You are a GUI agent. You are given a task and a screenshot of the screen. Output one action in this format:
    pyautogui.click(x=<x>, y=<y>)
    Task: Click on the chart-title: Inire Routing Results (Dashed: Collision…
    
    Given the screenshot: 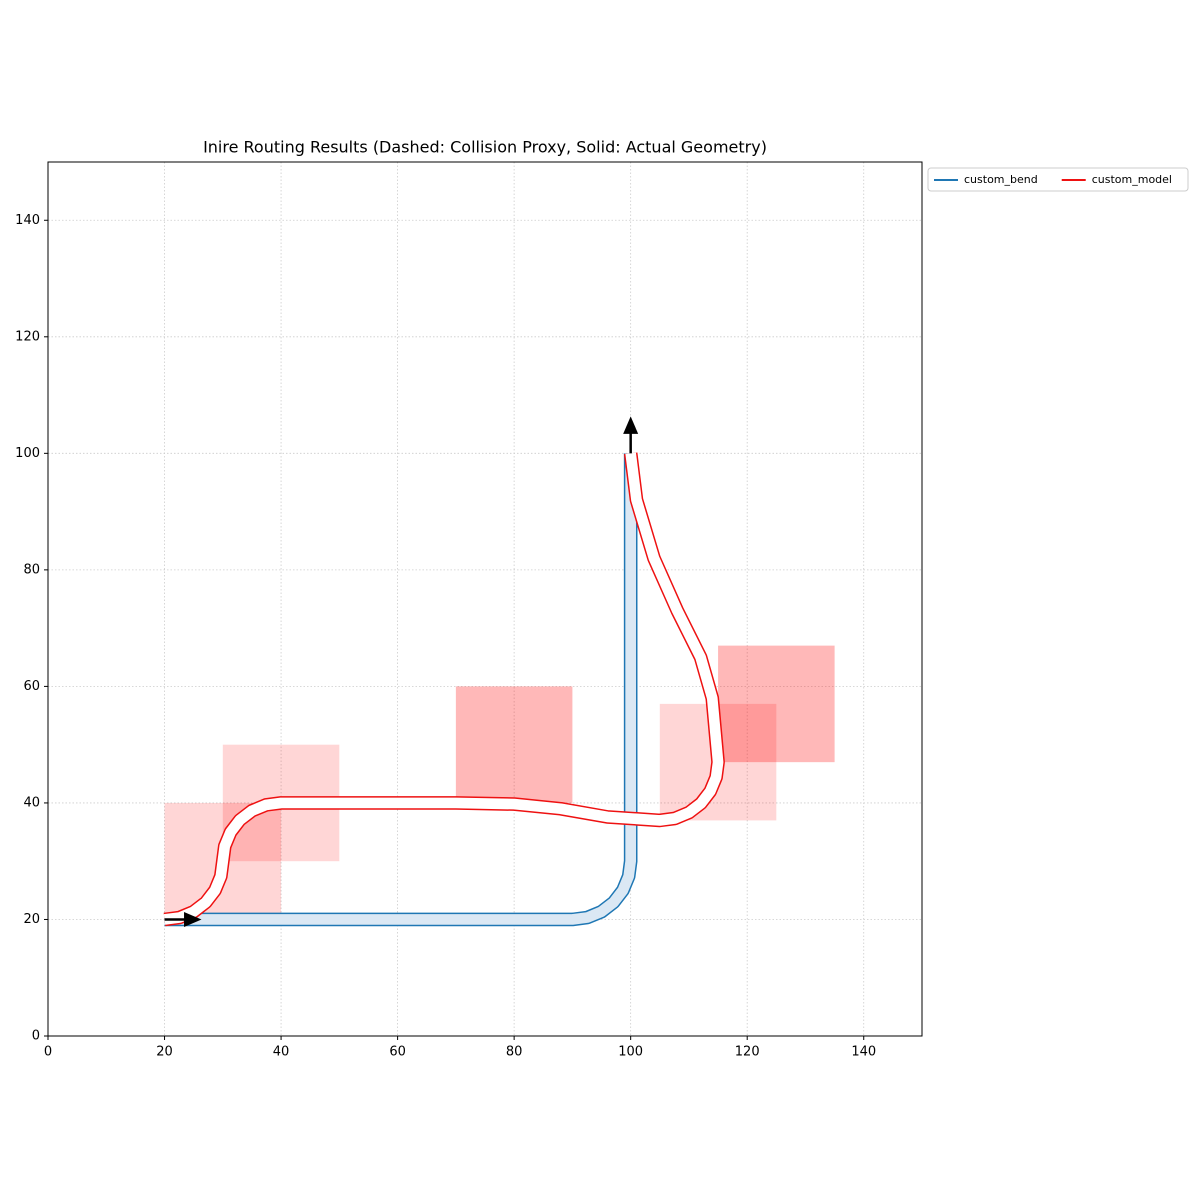 What is the action you would take?
    pyautogui.click(x=485, y=147)
    